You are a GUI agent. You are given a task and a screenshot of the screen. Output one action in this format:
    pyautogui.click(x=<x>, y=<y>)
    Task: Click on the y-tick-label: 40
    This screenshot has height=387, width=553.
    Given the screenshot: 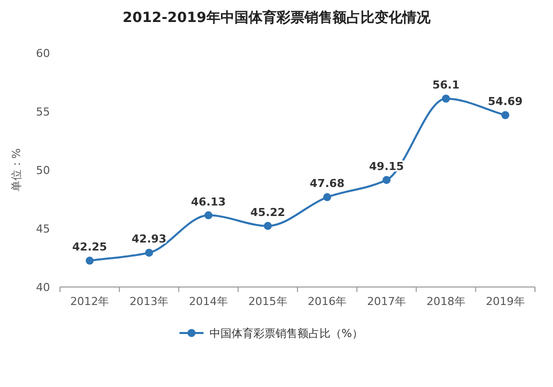 What is the action you would take?
    pyautogui.click(x=43, y=287)
    